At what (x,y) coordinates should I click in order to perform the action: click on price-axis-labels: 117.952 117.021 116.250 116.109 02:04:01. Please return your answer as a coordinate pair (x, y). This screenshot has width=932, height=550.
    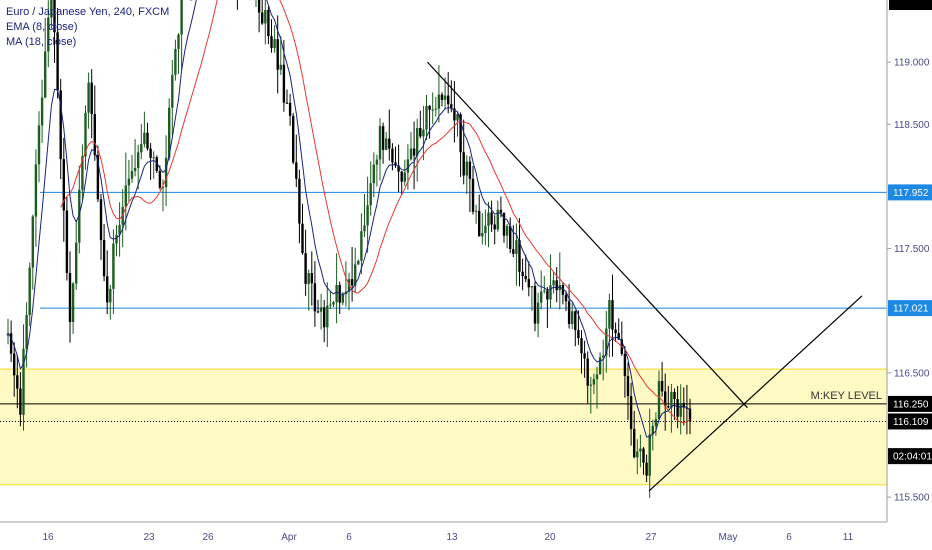
    Looking at the image, I should click on (910, 324).